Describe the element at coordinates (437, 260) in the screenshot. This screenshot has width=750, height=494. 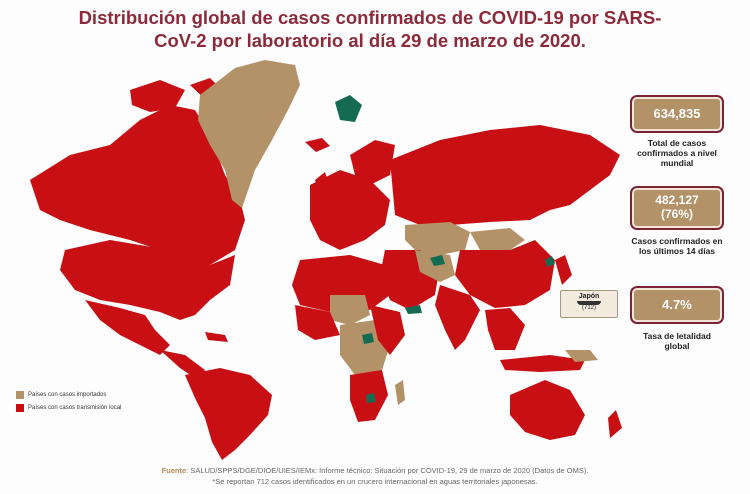
I see `central-asia-no-cases` at that location.